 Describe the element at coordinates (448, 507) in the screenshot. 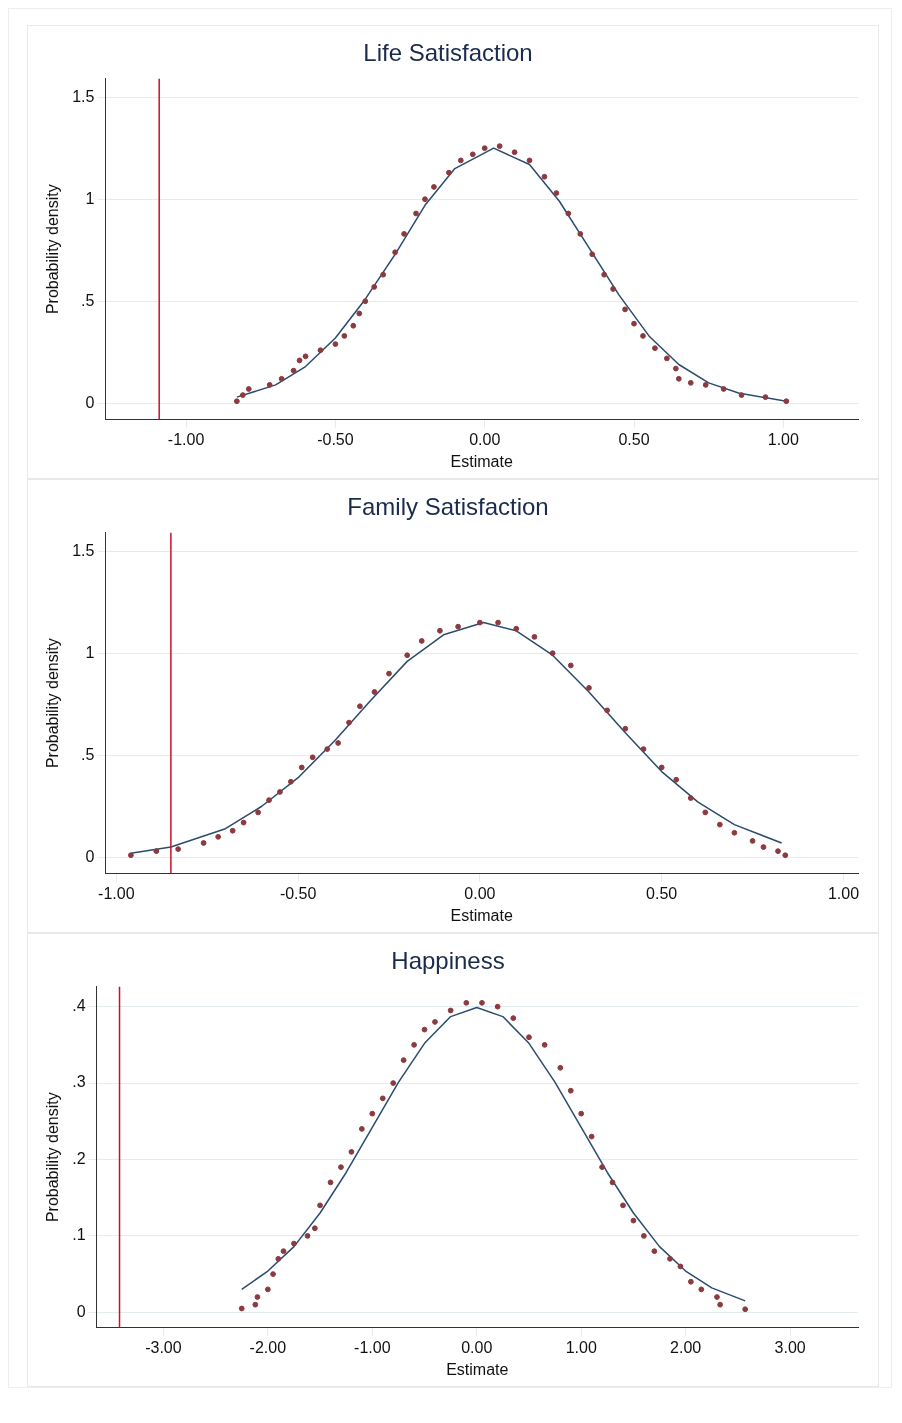

I see `chart-title: Family Satisfaction` at that location.